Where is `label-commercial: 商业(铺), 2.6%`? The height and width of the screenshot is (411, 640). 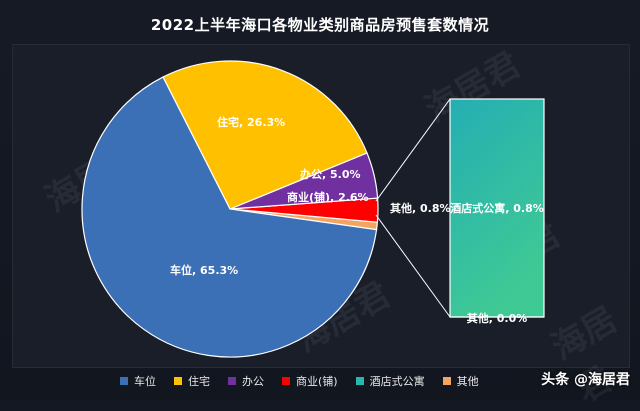
label-commercial: 商业(铺), 2.6% is located at coordinates (328, 197).